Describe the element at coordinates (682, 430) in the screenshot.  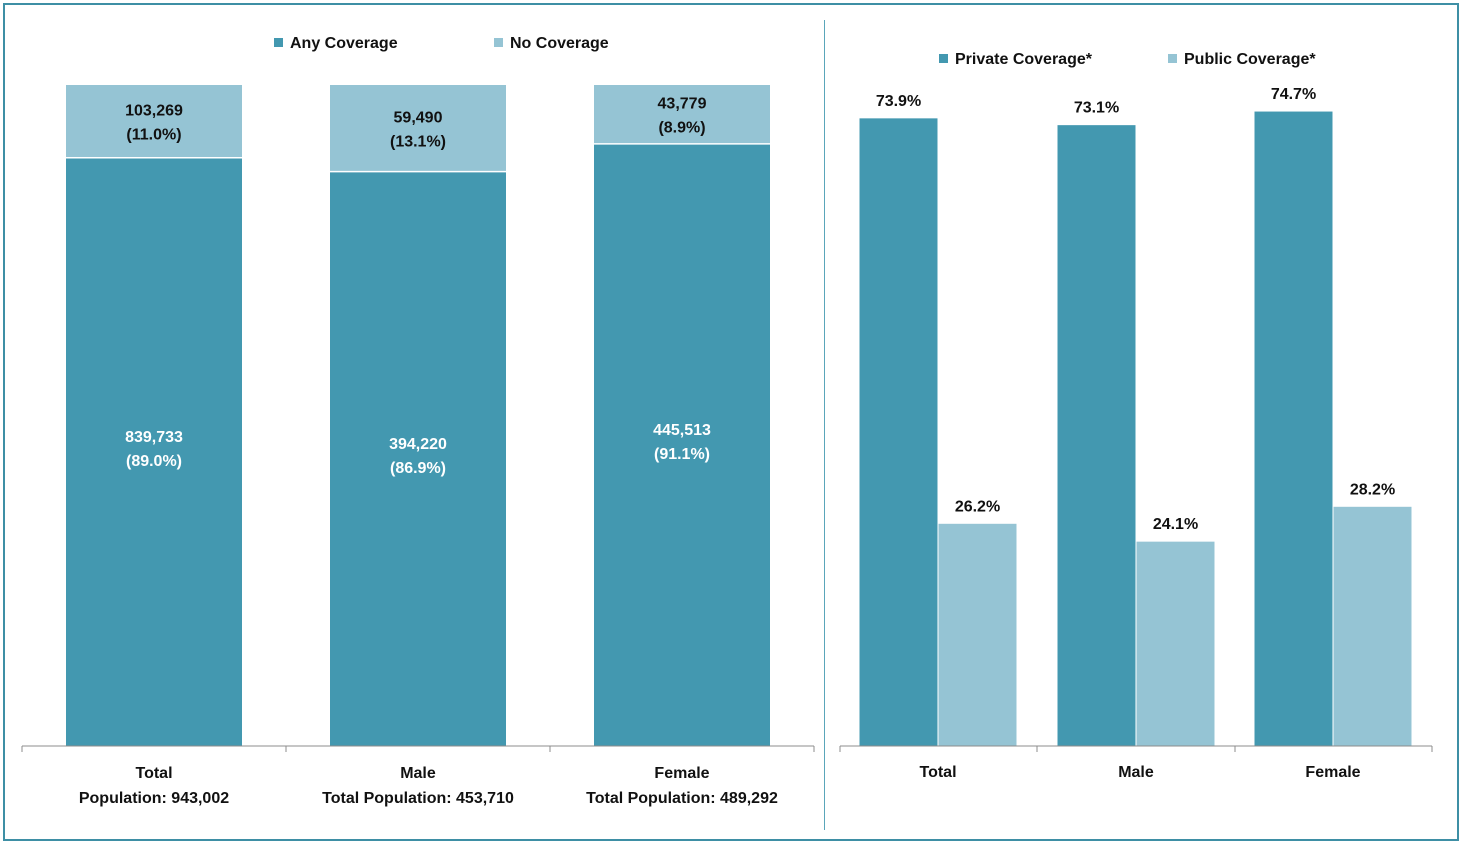
I see `data-label-any-value: 445,513` at that location.